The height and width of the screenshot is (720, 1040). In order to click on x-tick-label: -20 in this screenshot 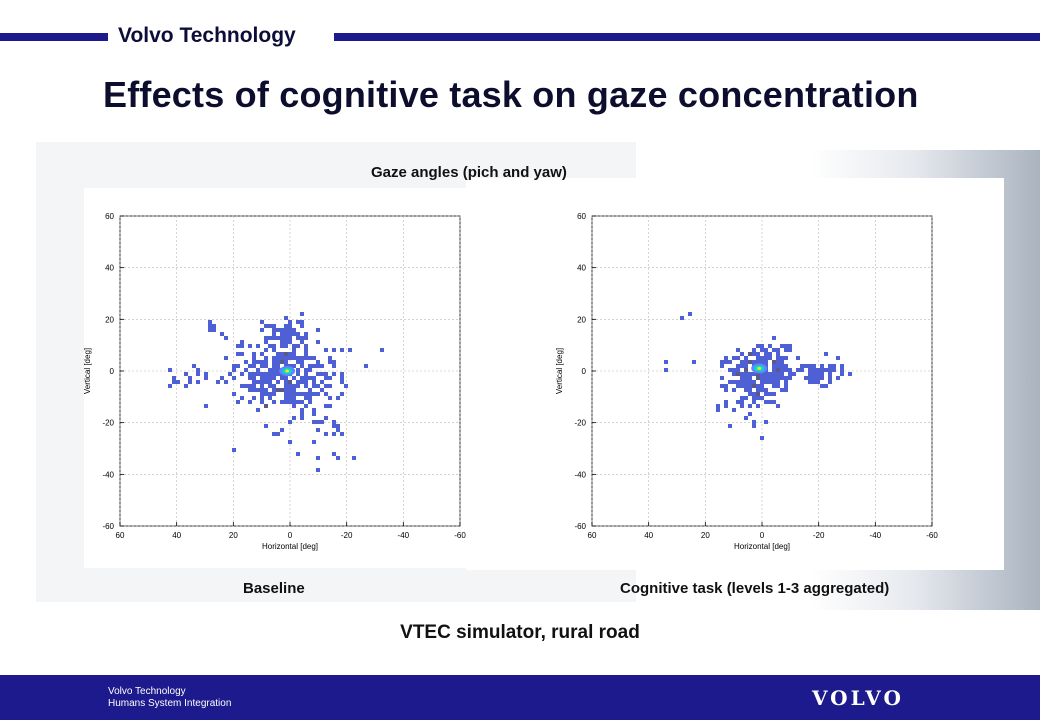, I will do `click(819, 535)`.